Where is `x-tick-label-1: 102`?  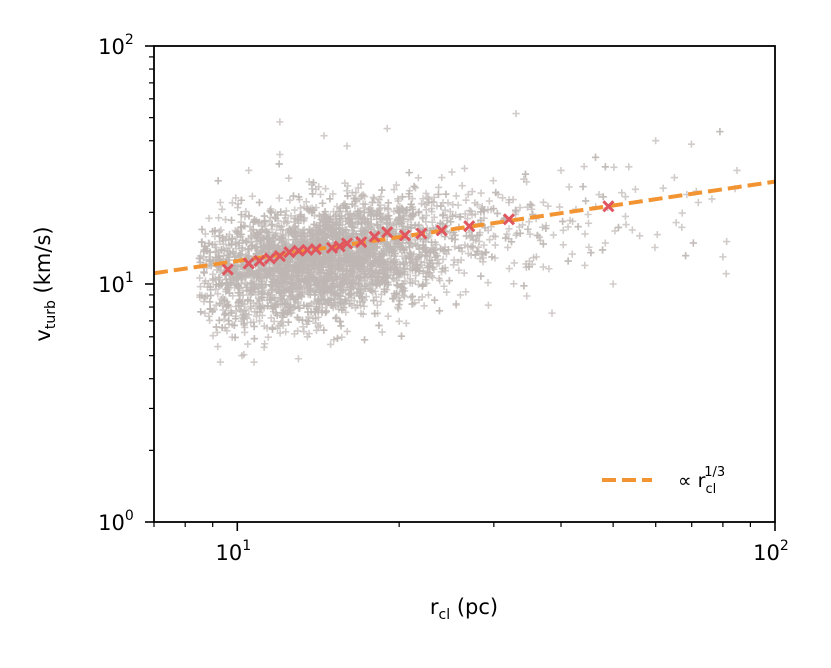
x-tick-label-1: 102 is located at coordinates (771, 551).